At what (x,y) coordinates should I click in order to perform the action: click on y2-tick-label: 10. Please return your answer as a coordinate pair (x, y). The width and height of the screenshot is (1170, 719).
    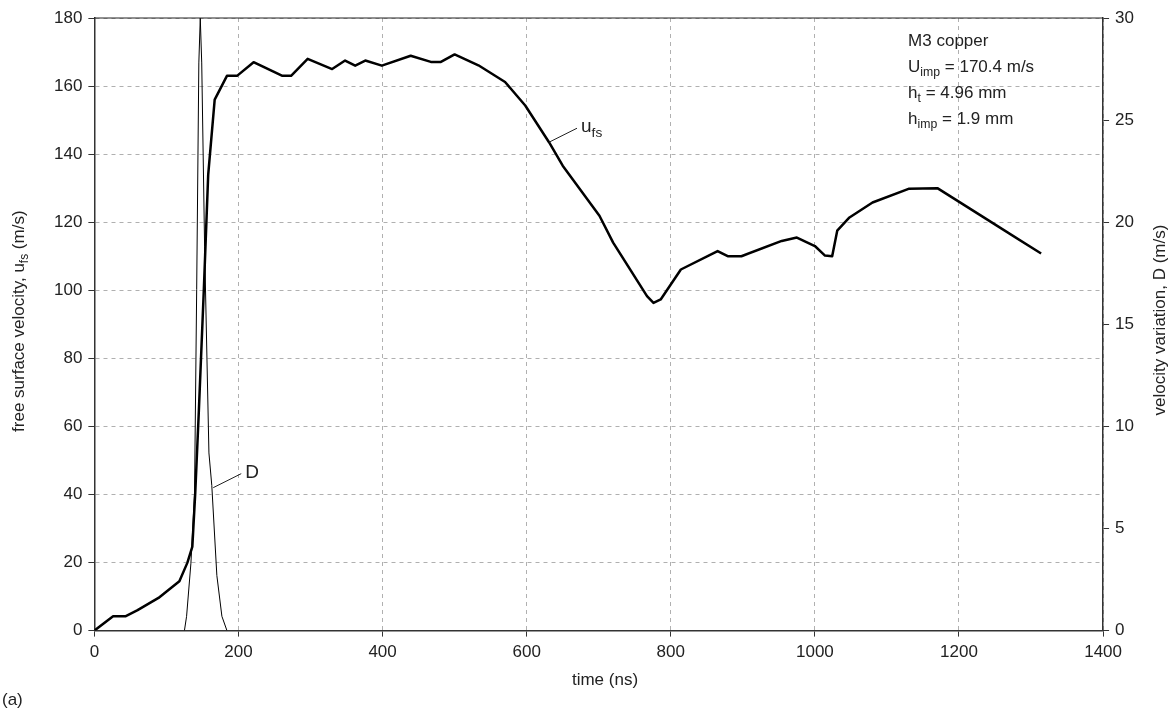
    Looking at the image, I should click on (1125, 426).